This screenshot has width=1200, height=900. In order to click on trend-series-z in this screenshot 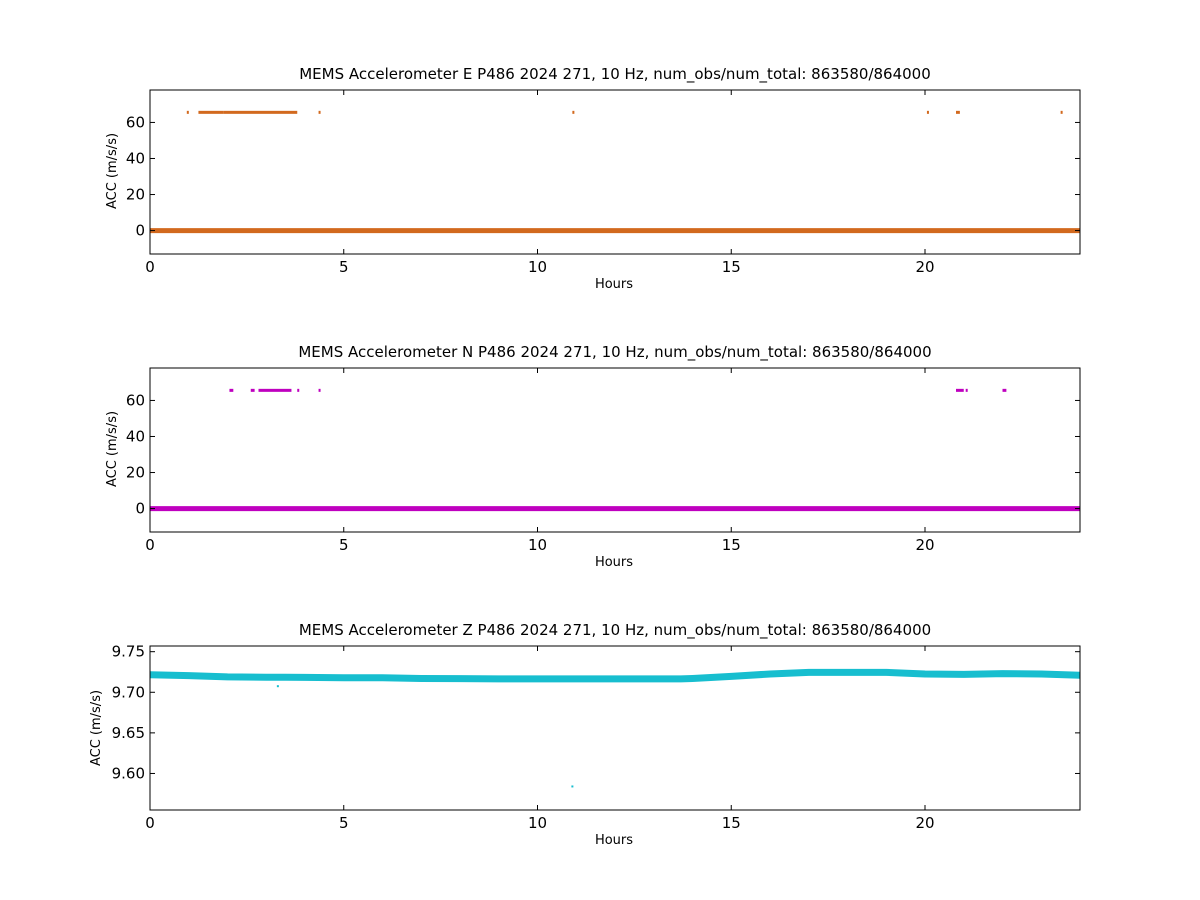, I will do `click(615, 675)`.